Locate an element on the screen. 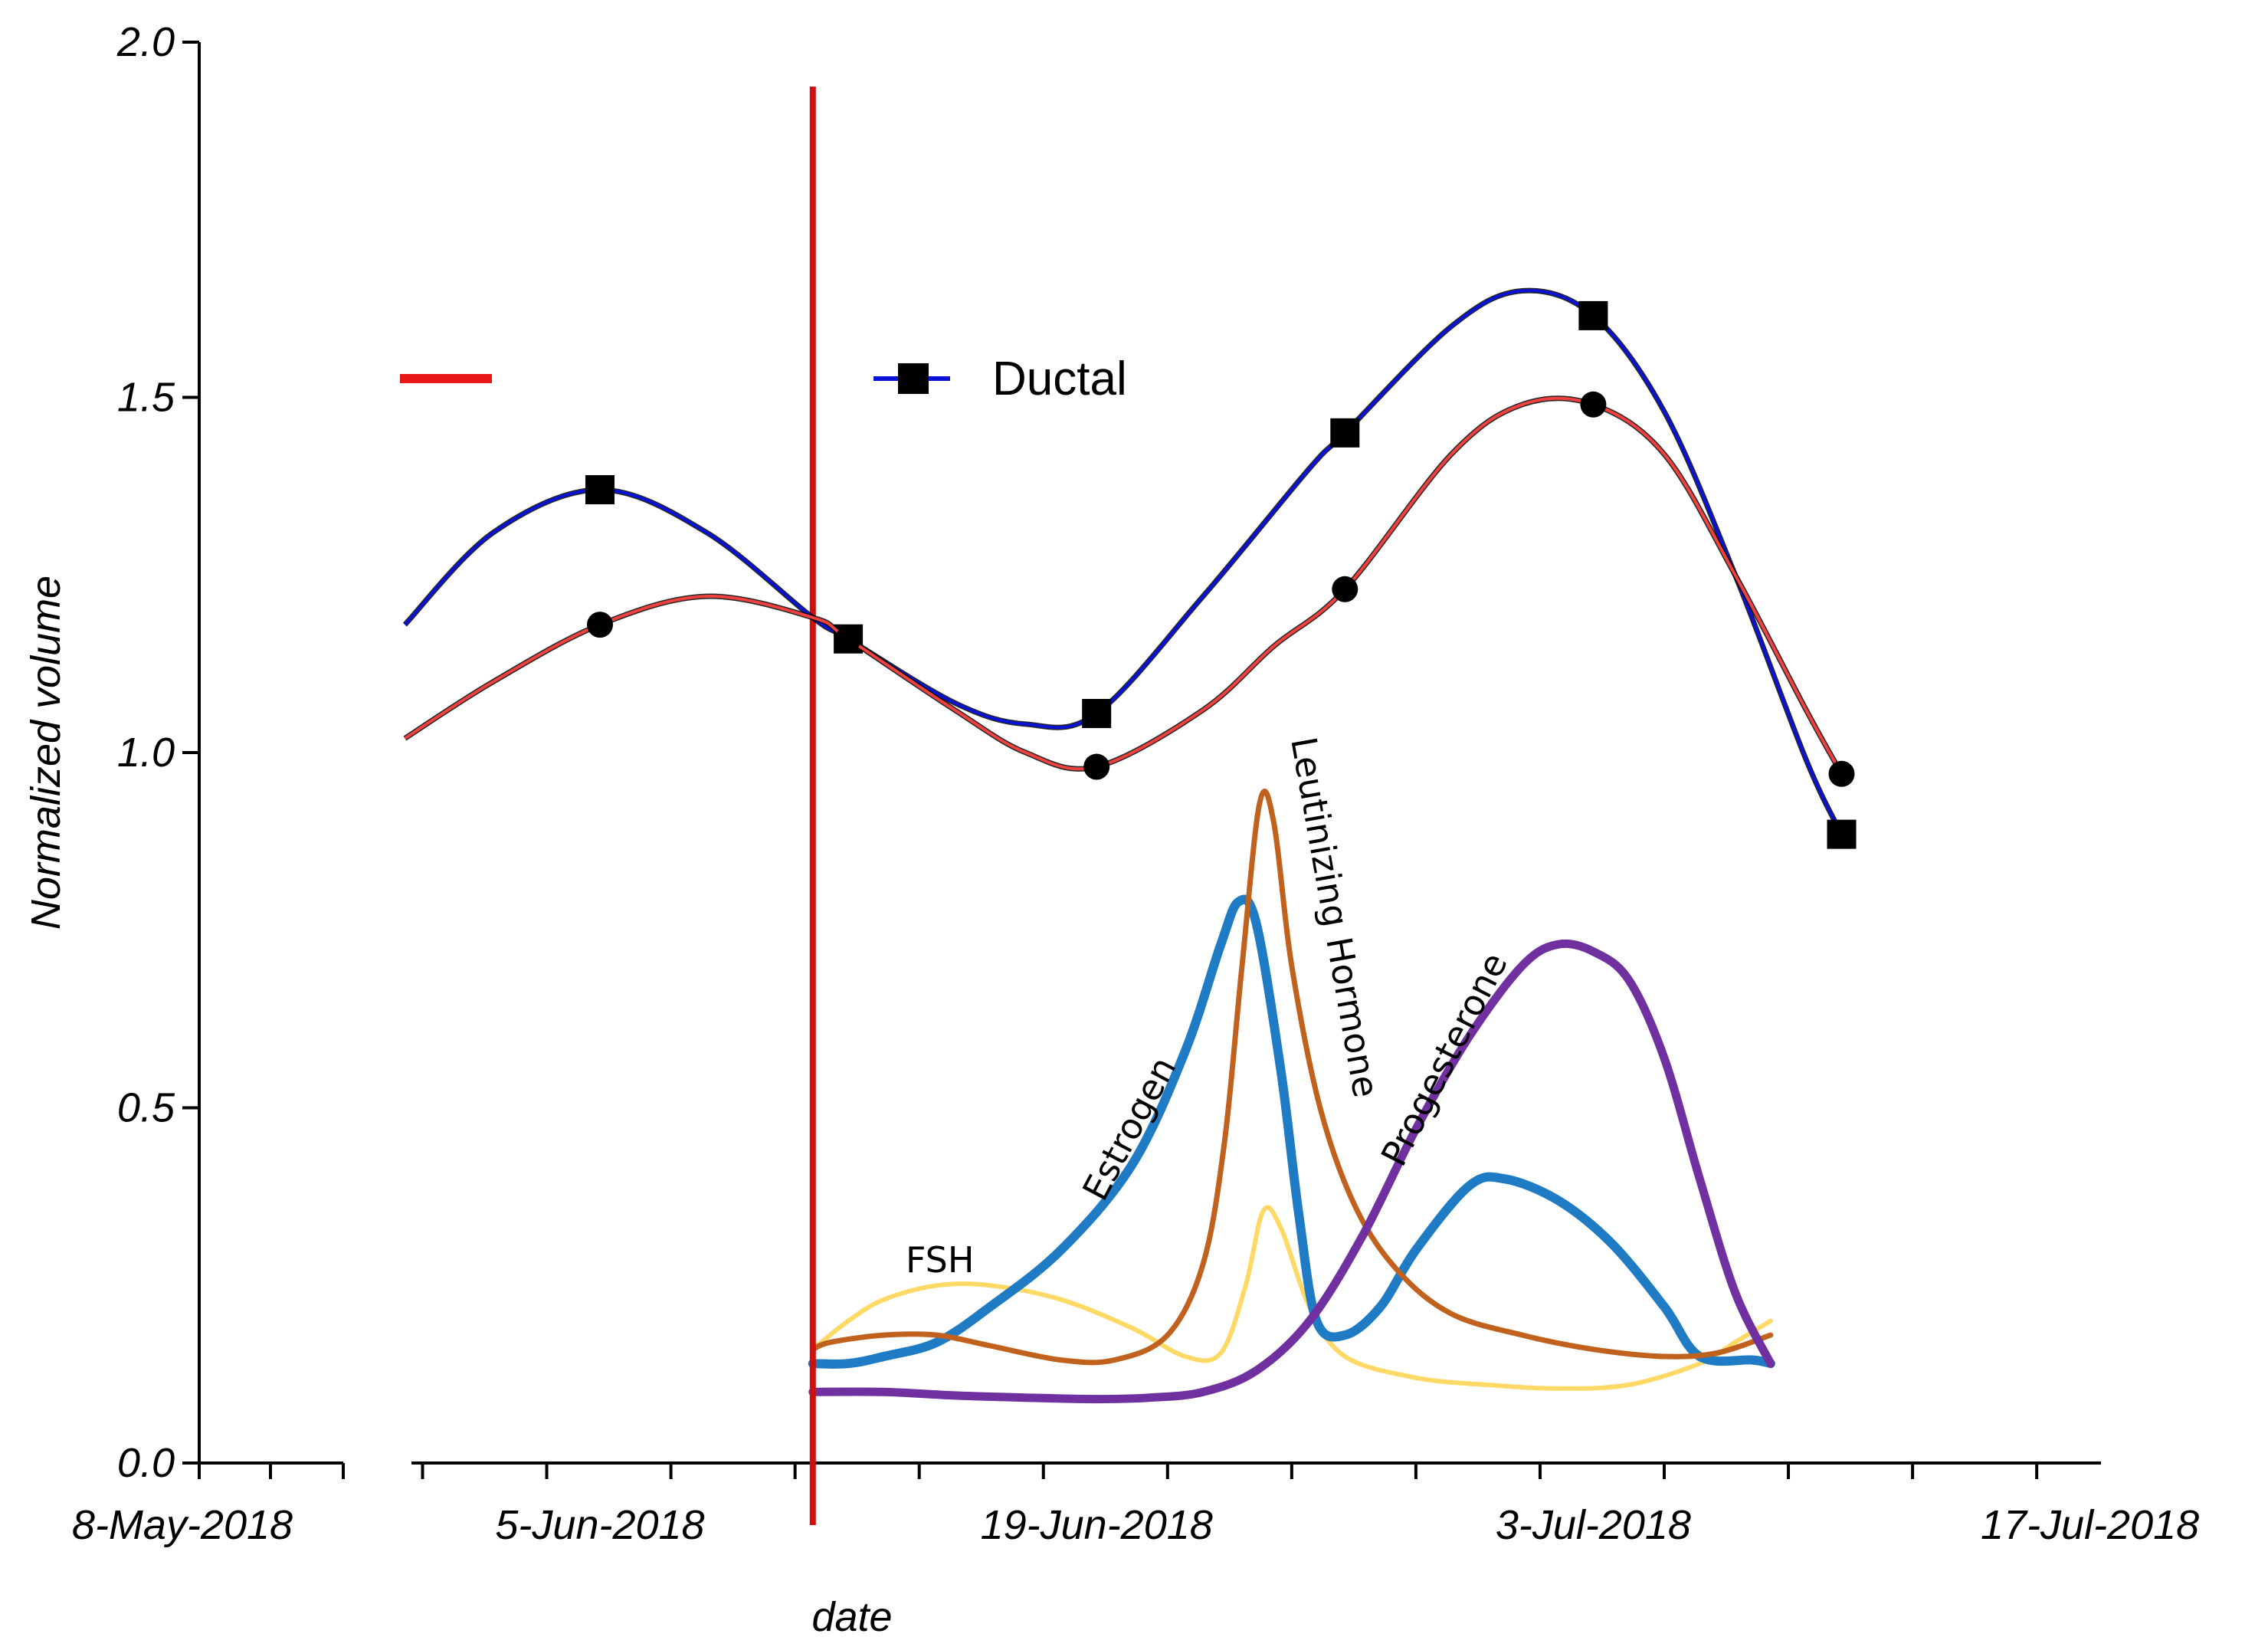 The width and height of the screenshot is (2268, 1650). x-tick-label-2: 19-Jun-2018 is located at coordinates (1097, 1525).